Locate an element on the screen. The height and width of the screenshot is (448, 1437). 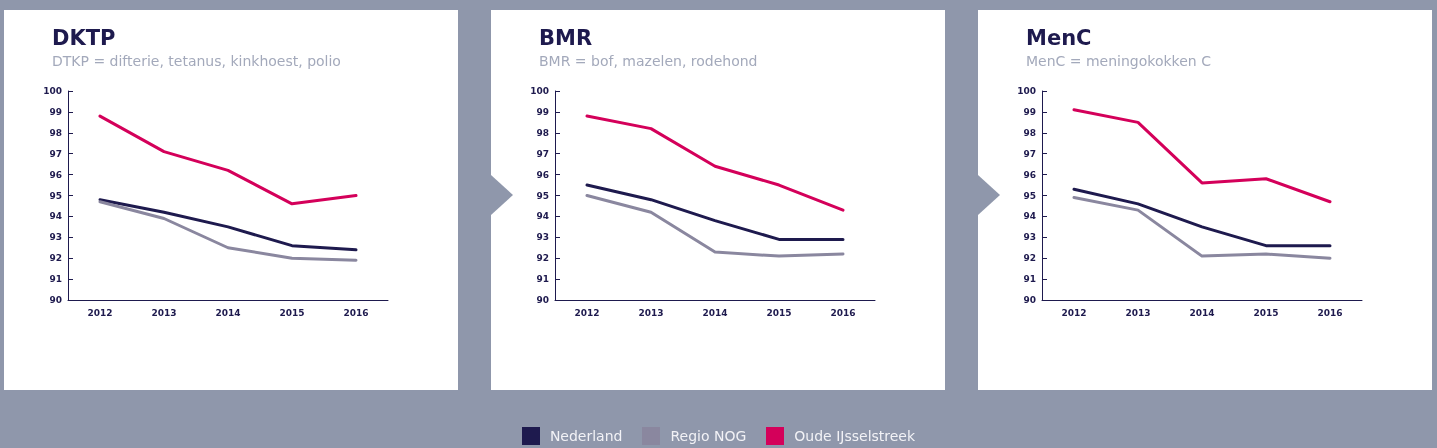
chart-subtitle: BMR = bof, mazelen, rodehond is located at coordinates (648, 61).